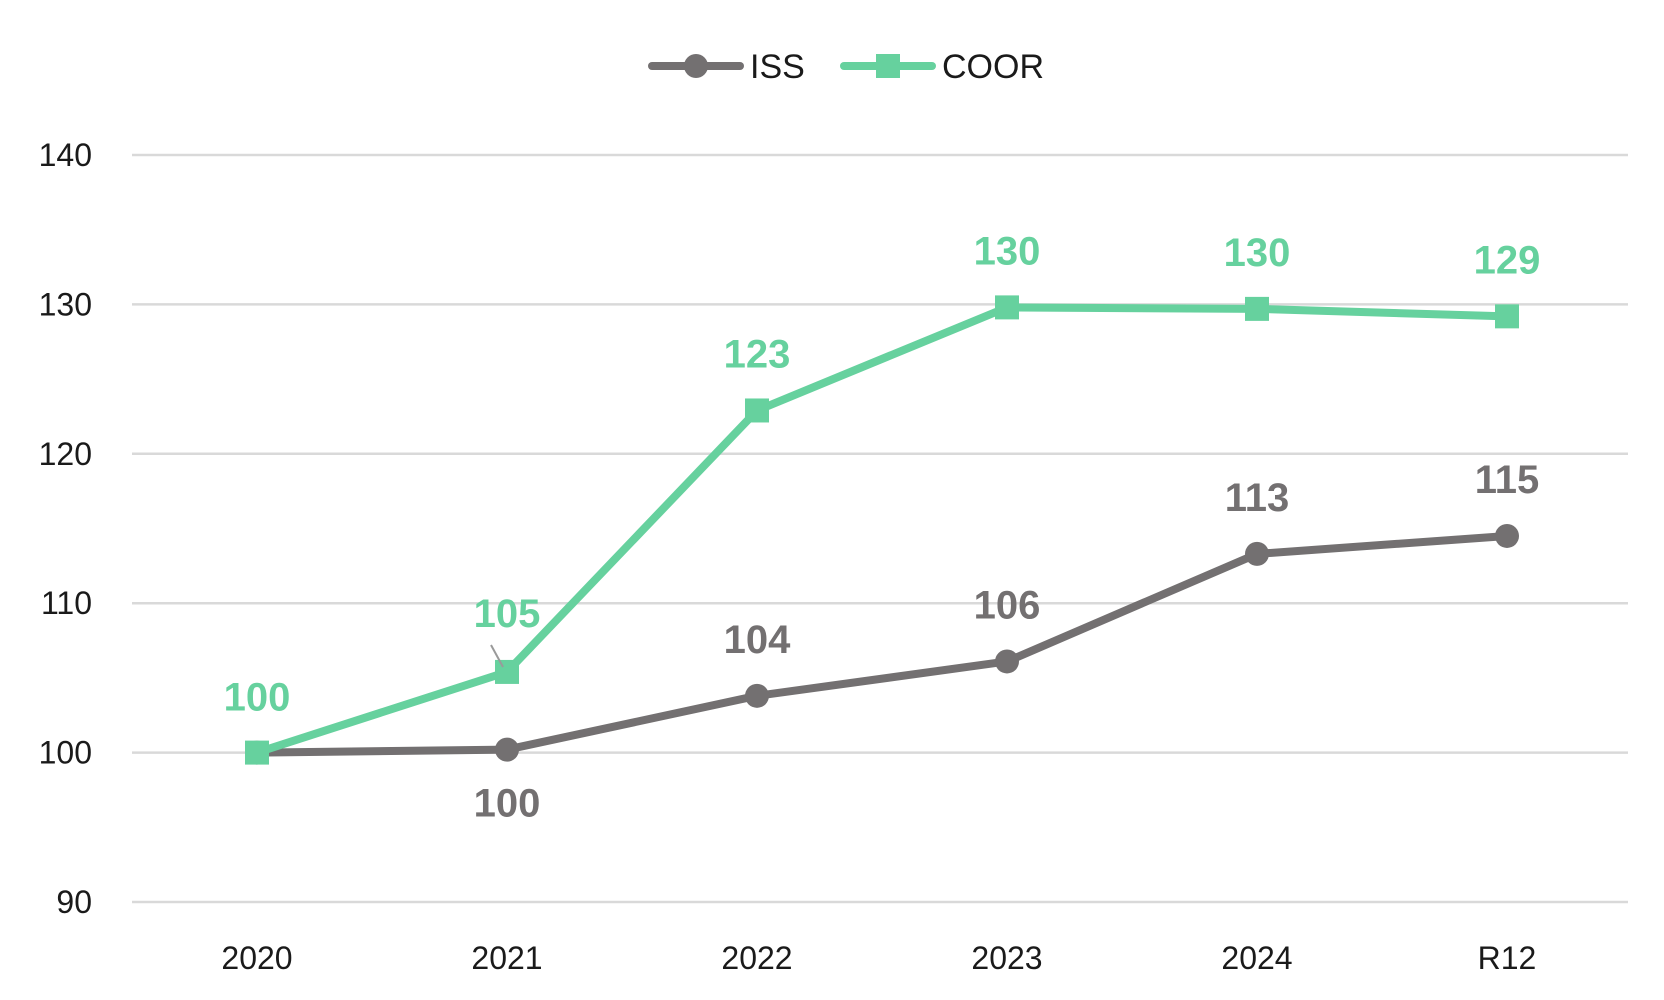 Image resolution: width=1664 pixels, height=1000 pixels. What do you see at coordinates (757, 410) in the screenshot?
I see `data-point-coor-2022` at bounding box center [757, 410].